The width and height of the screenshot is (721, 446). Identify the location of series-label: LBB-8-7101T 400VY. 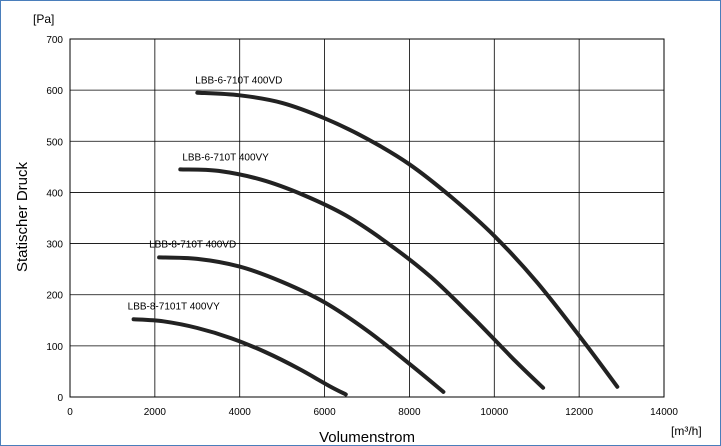
(174, 306).